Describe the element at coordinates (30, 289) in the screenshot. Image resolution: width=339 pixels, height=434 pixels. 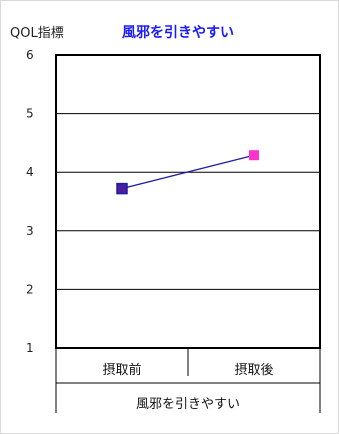
I see `y-tick-label: 2` at that location.